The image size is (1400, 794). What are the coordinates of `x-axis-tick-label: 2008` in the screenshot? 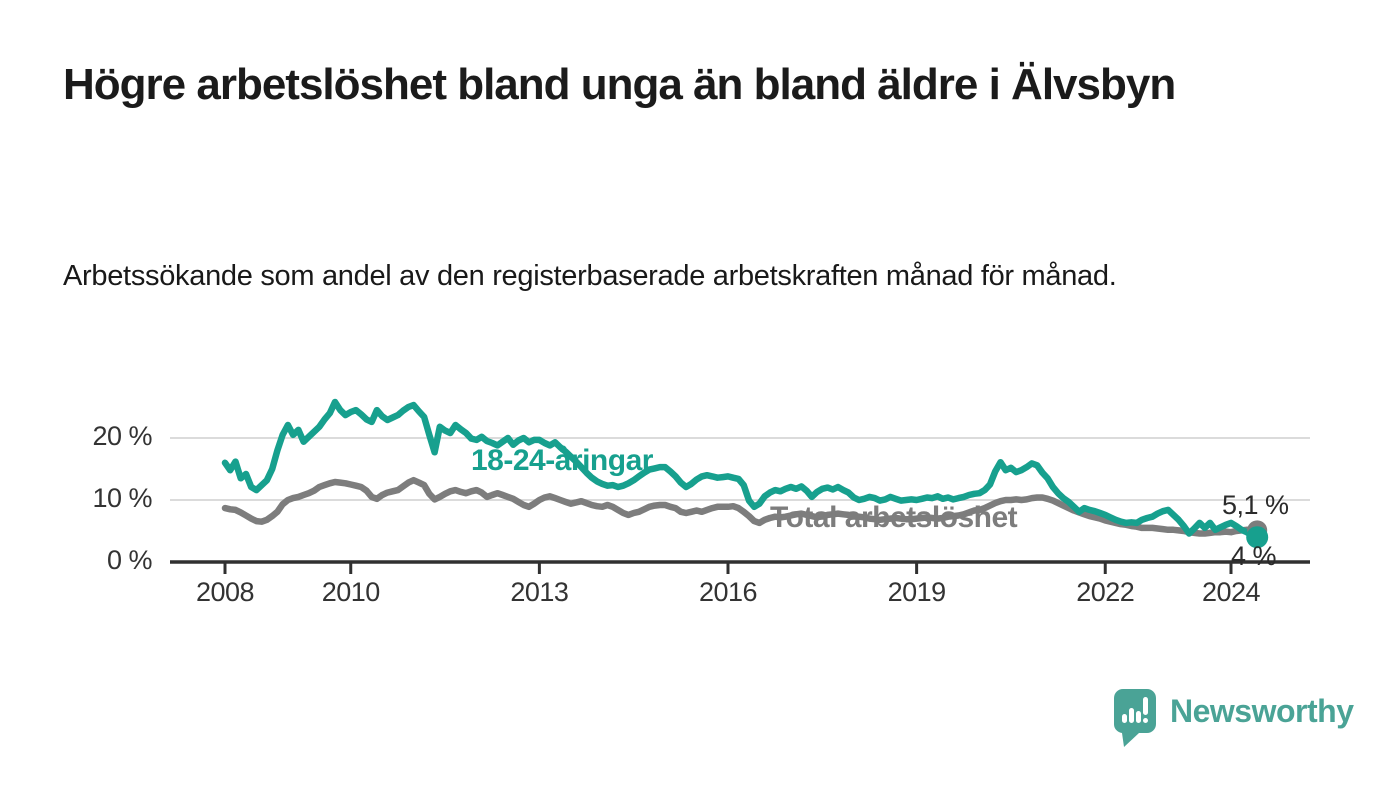 It's located at (225, 592).